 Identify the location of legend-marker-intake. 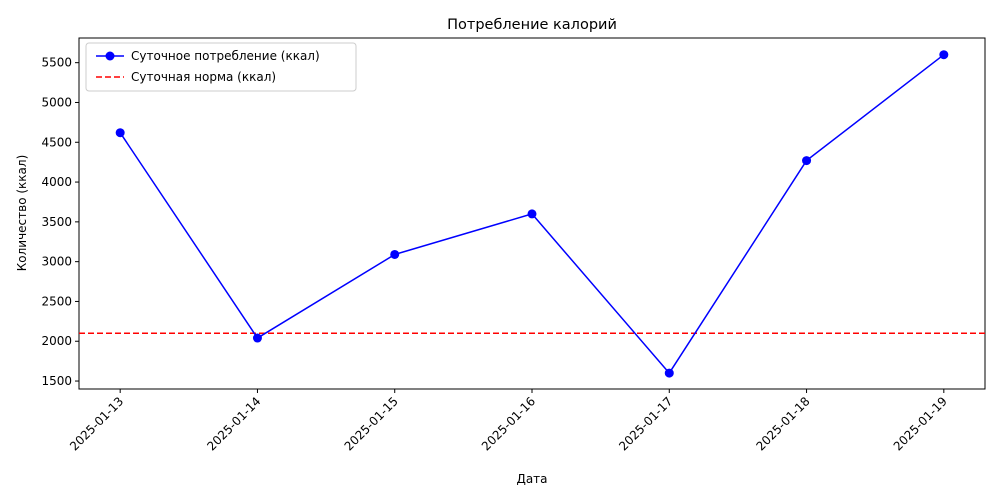
(110, 56).